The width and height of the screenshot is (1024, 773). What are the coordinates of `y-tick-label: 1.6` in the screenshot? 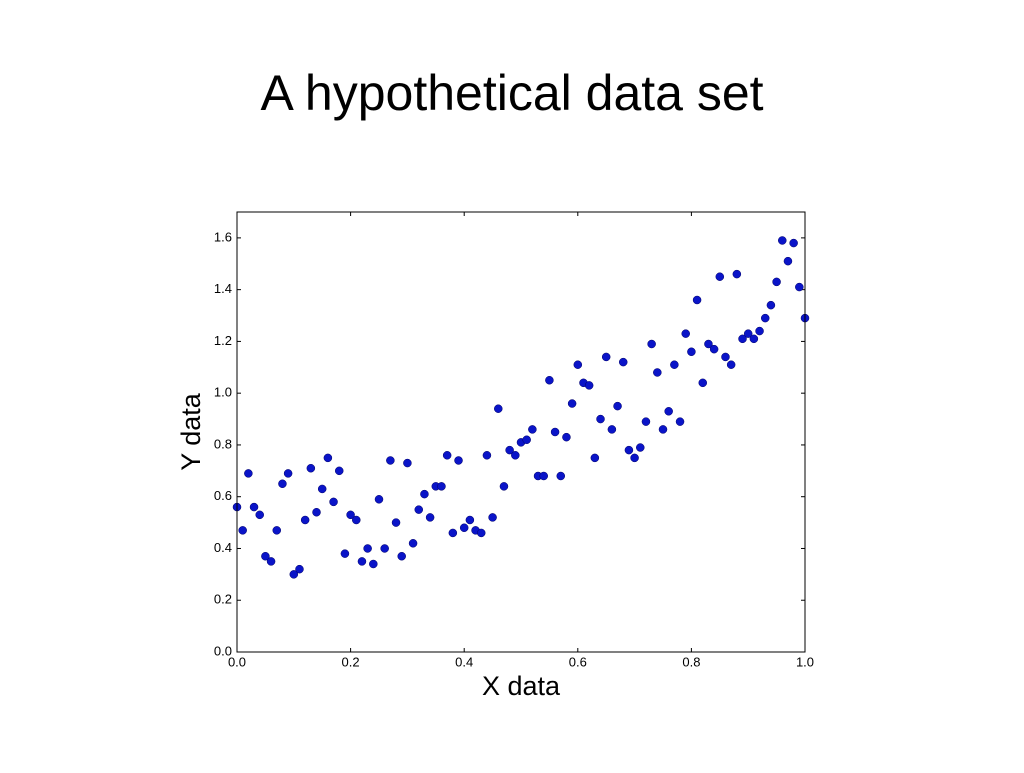 It's located at (223, 236).